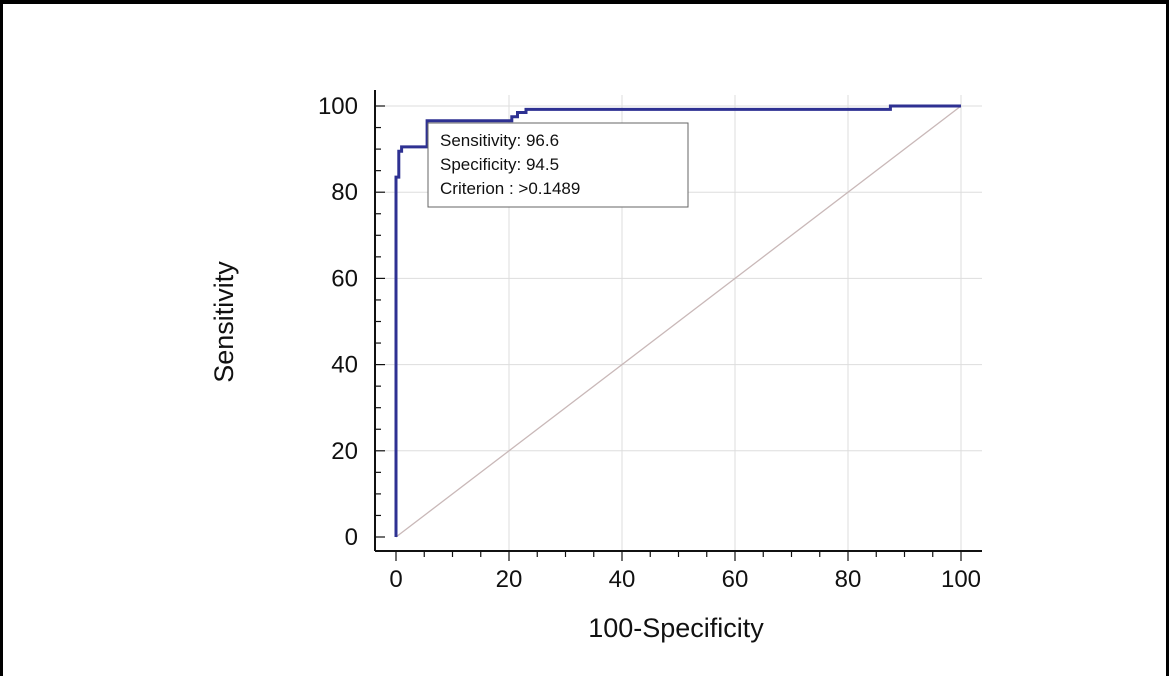 Image resolution: width=1169 pixels, height=676 pixels. What do you see at coordinates (510, 188) in the screenshot?
I see `annotation-line-3: Criterion : >0.1489` at bounding box center [510, 188].